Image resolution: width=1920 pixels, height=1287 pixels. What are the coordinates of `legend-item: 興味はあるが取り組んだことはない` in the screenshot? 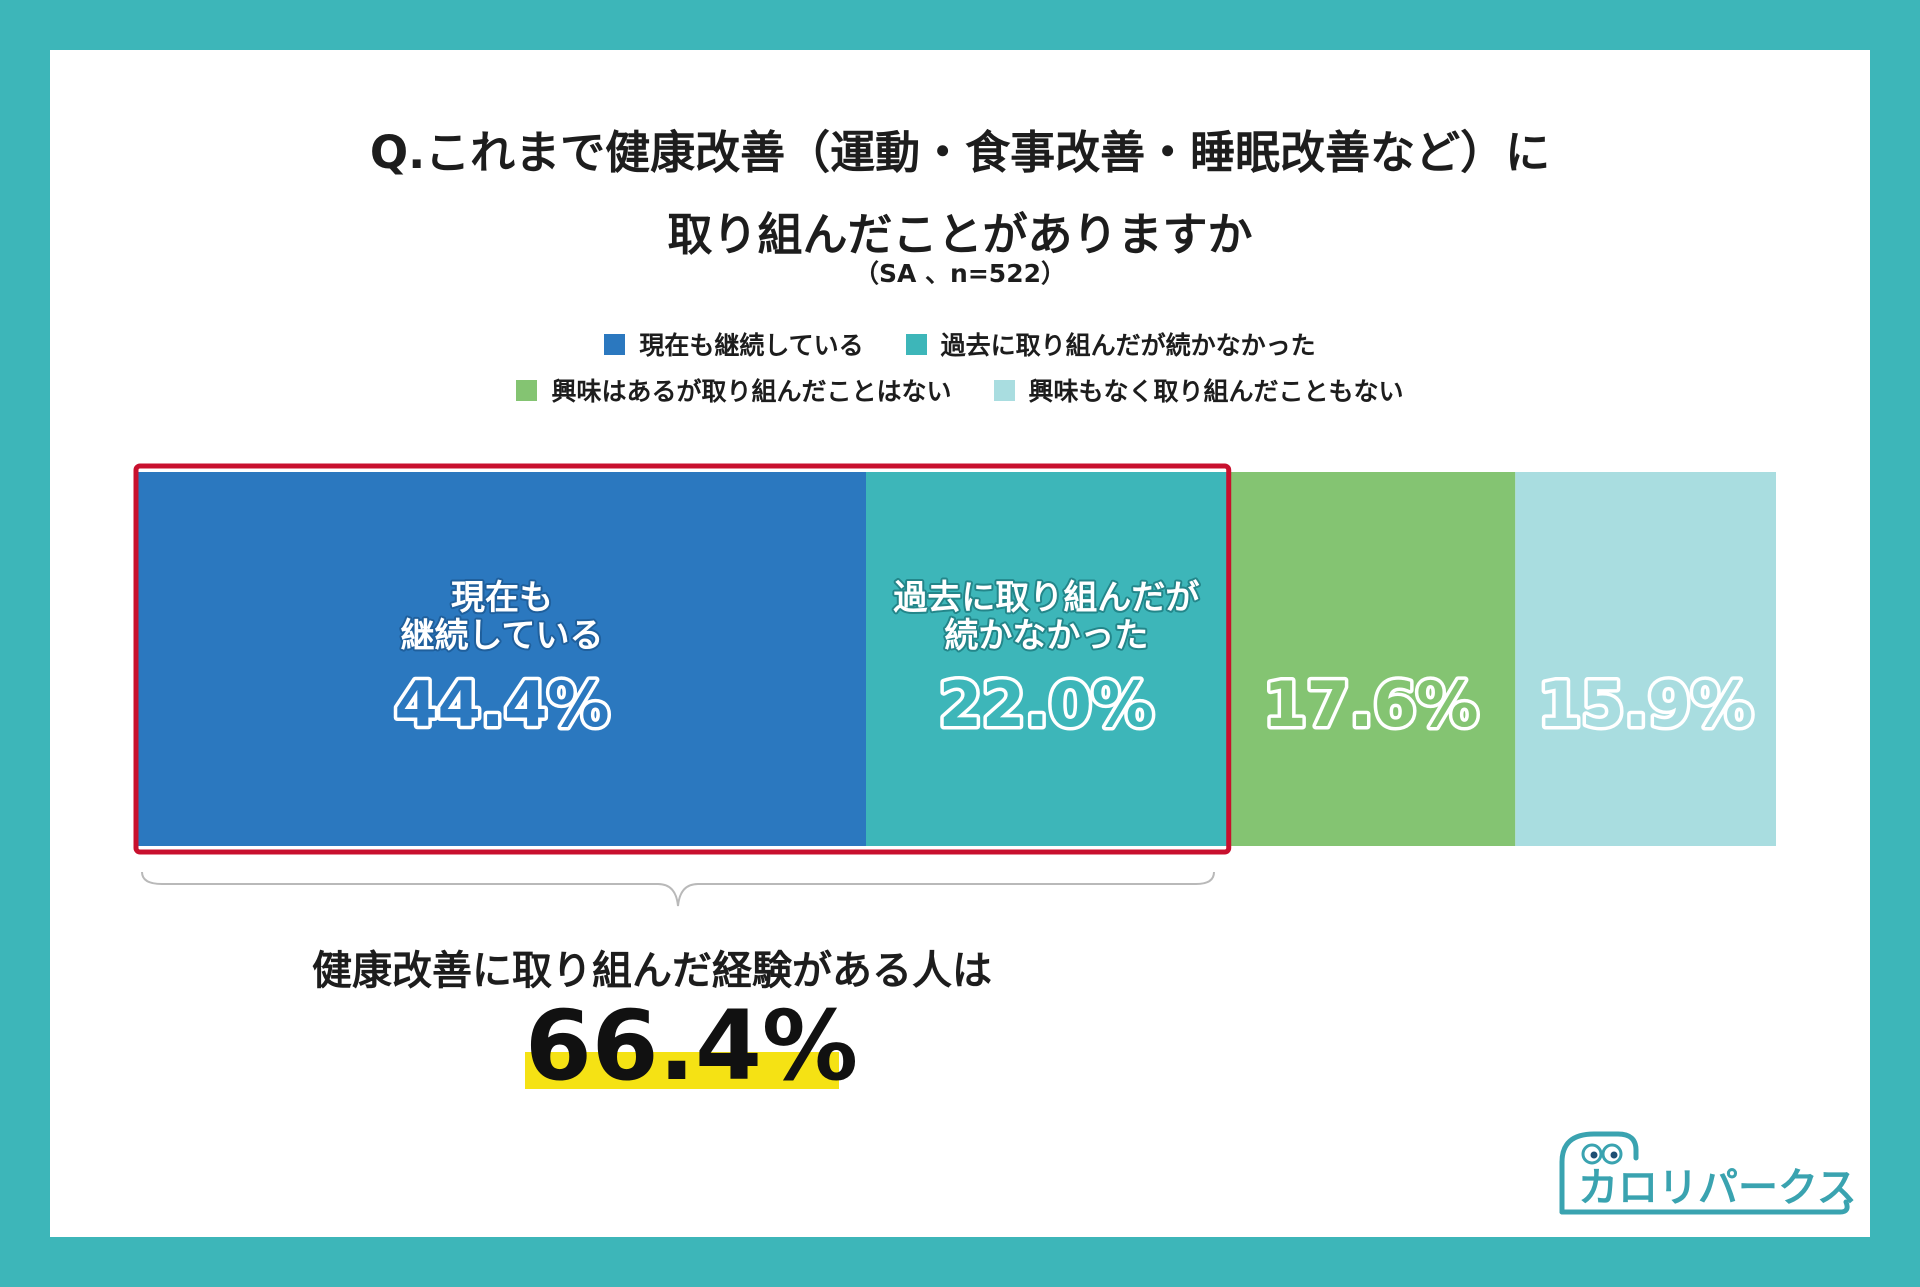 It's located at (734, 390).